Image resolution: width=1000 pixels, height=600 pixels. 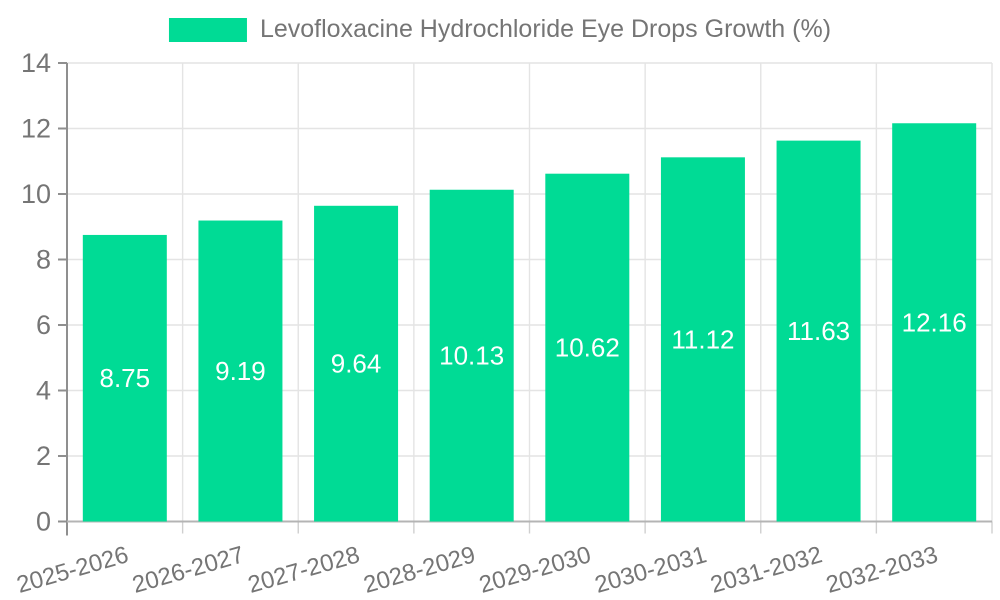 What do you see at coordinates (43, 522) in the screenshot?
I see `y-tick-label: 0` at bounding box center [43, 522].